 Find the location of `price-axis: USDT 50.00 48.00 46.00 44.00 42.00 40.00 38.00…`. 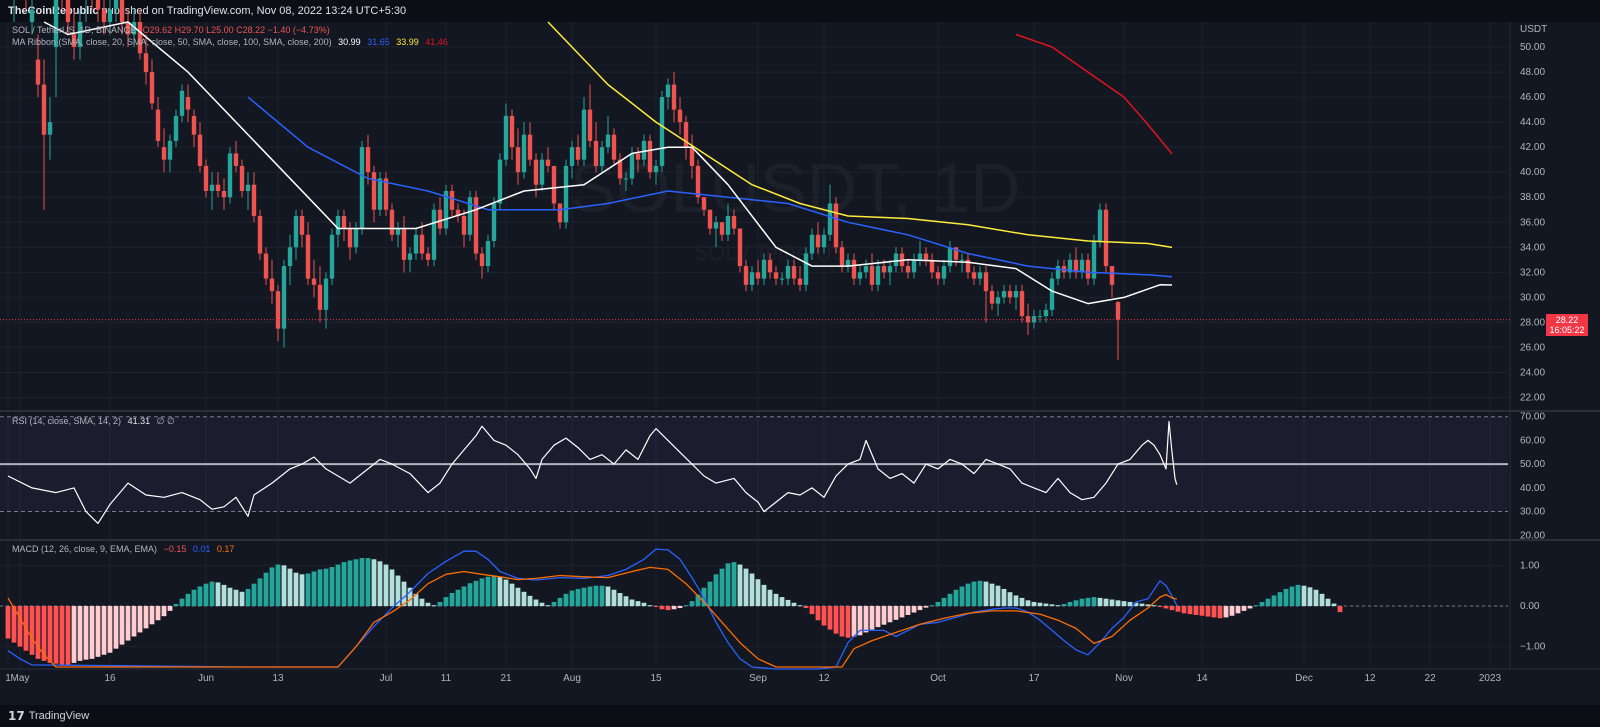

price-axis: USDT 50.00 48.00 46.00 44.00 42.00 40.00 38.00… is located at coordinates (1533, 338).